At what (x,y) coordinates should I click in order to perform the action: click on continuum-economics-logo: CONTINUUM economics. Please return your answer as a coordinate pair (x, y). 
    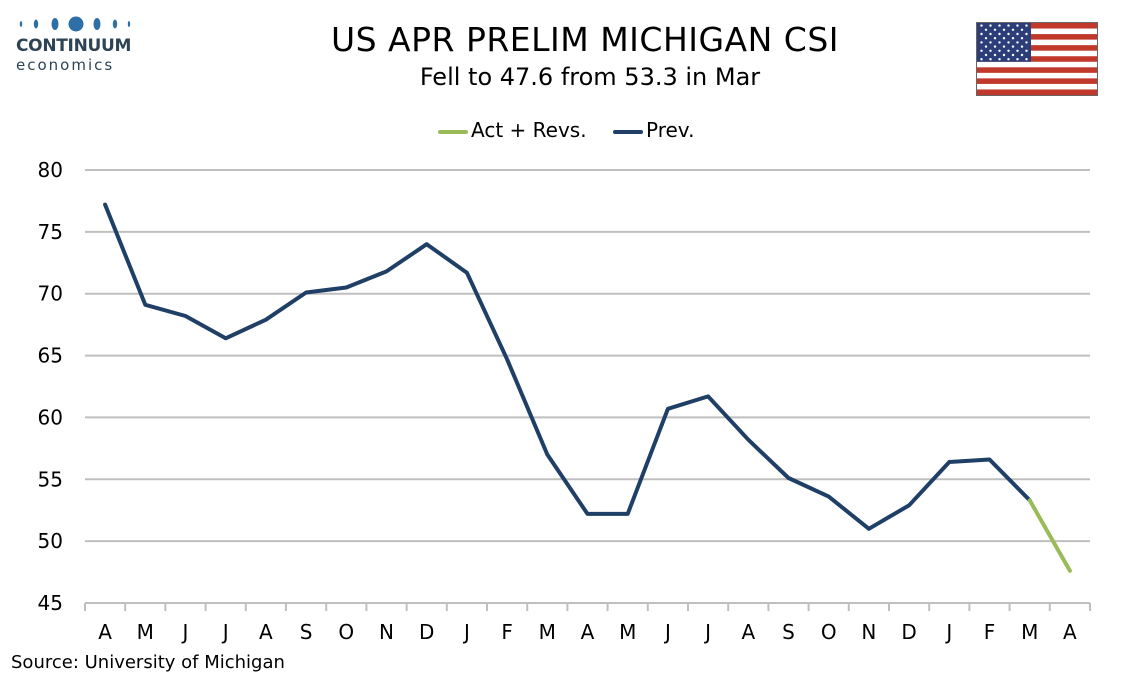
    Looking at the image, I should click on (74, 45).